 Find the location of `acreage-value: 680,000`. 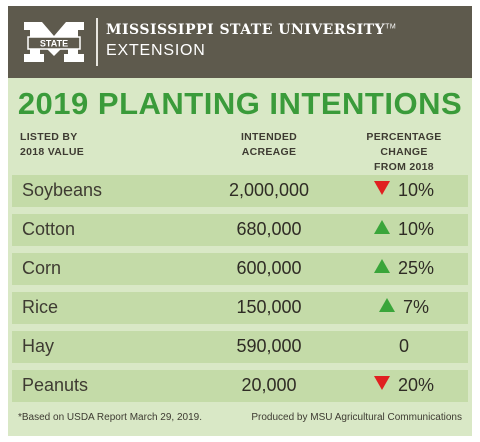

acreage-value: 680,000 is located at coordinates (269, 229).